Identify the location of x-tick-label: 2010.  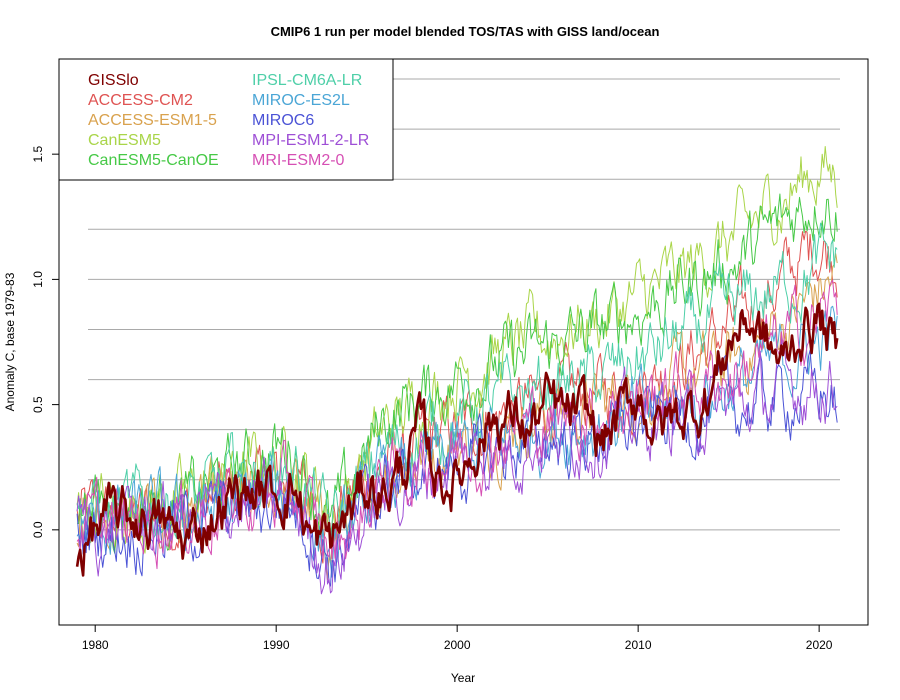
(638, 645).